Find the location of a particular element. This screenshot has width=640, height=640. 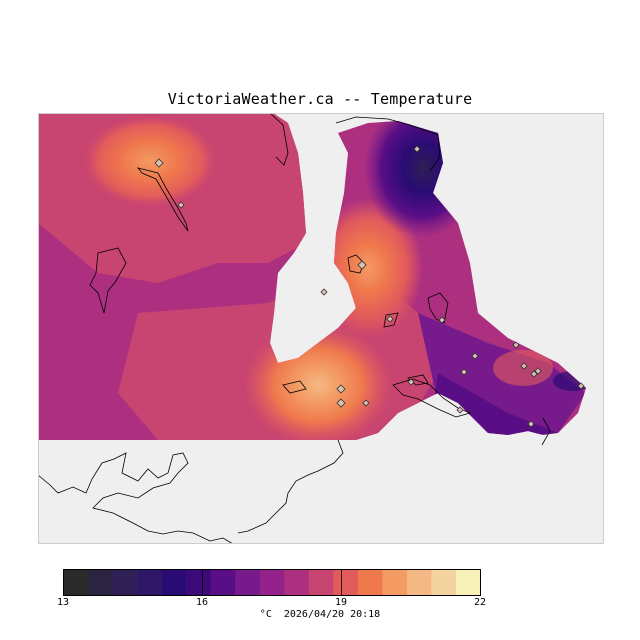

timestamp: 2026/04/20 20:18 is located at coordinates (332, 614).